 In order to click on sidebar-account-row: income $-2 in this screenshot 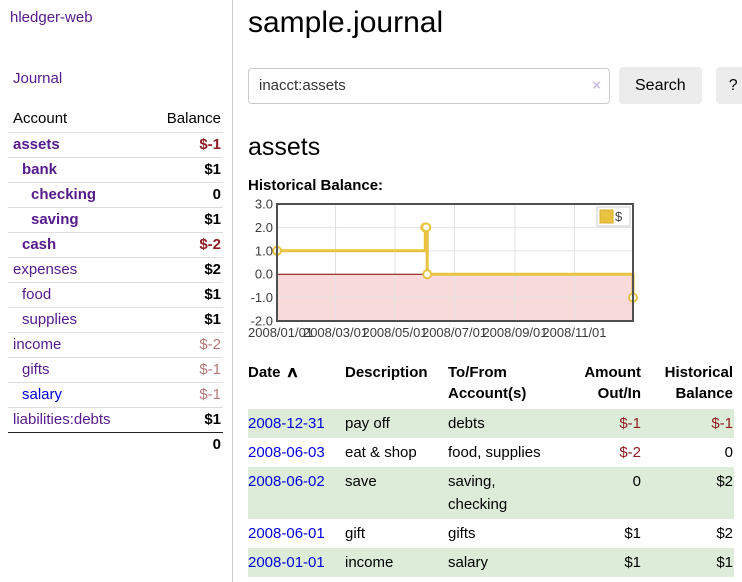, I will do `click(115, 344)`.